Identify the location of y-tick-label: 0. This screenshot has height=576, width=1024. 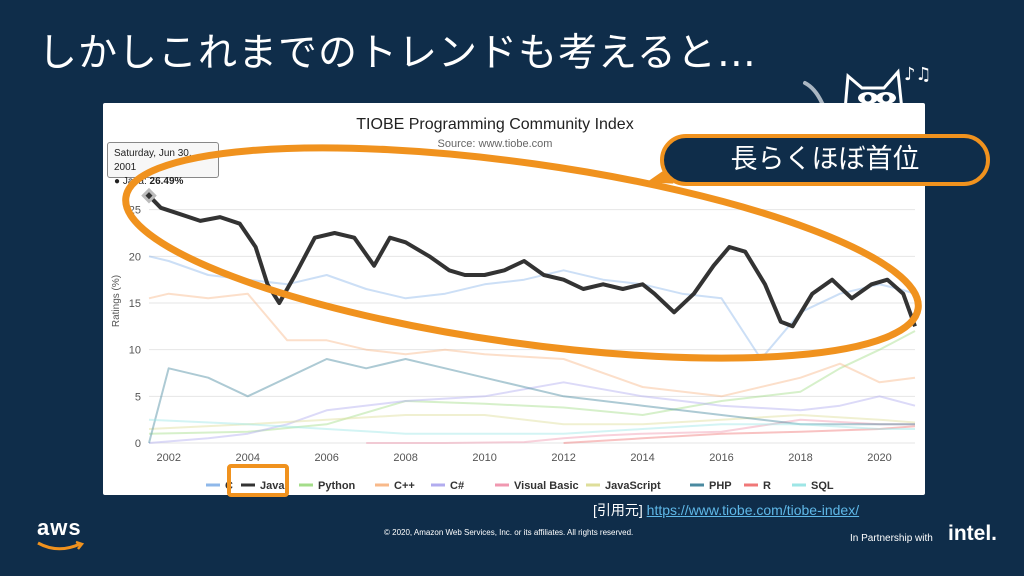
(138, 444).